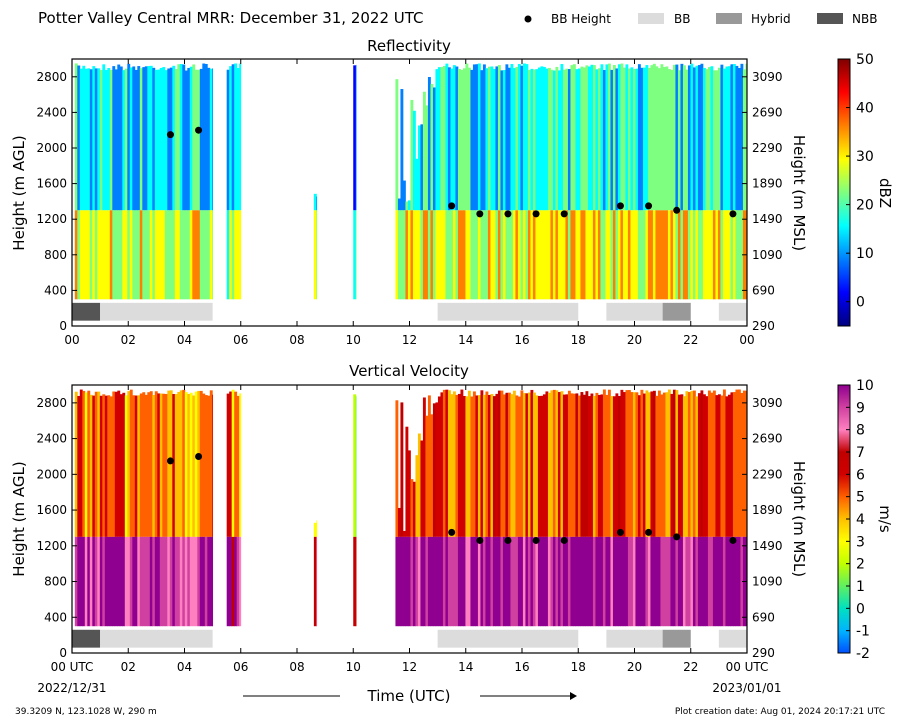  Describe the element at coordinates (700, 19) in the screenshot. I see `legend: BB Height BB Hybrid NBB` at that location.